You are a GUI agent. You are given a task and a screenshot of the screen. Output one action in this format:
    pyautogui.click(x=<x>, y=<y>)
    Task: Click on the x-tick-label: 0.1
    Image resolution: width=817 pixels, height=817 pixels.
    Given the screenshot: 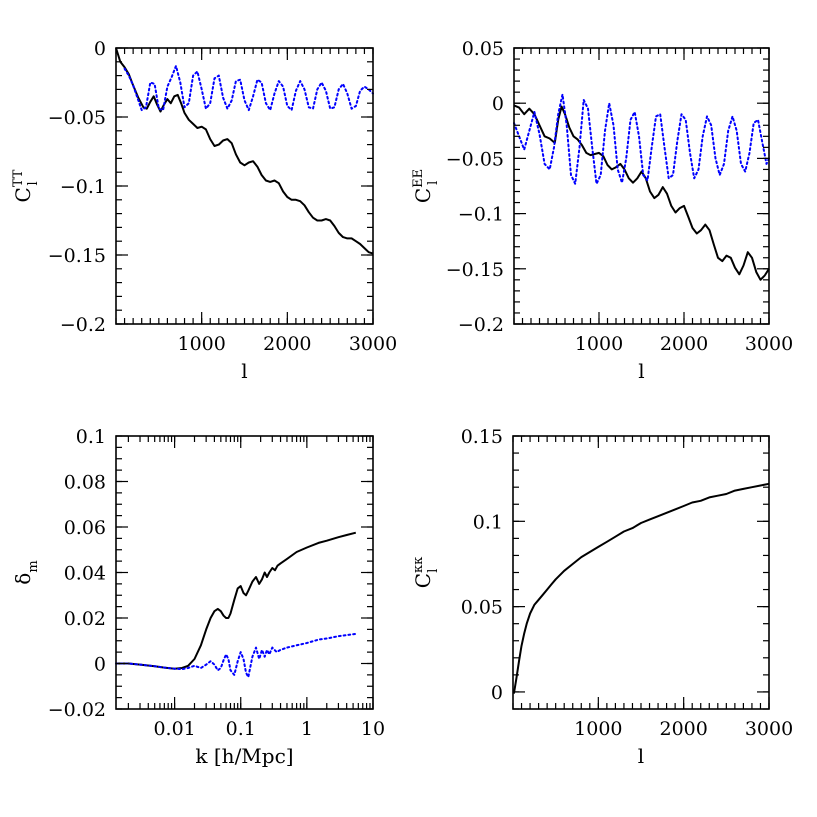 What is the action you would take?
    pyautogui.click(x=241, y=729)
    